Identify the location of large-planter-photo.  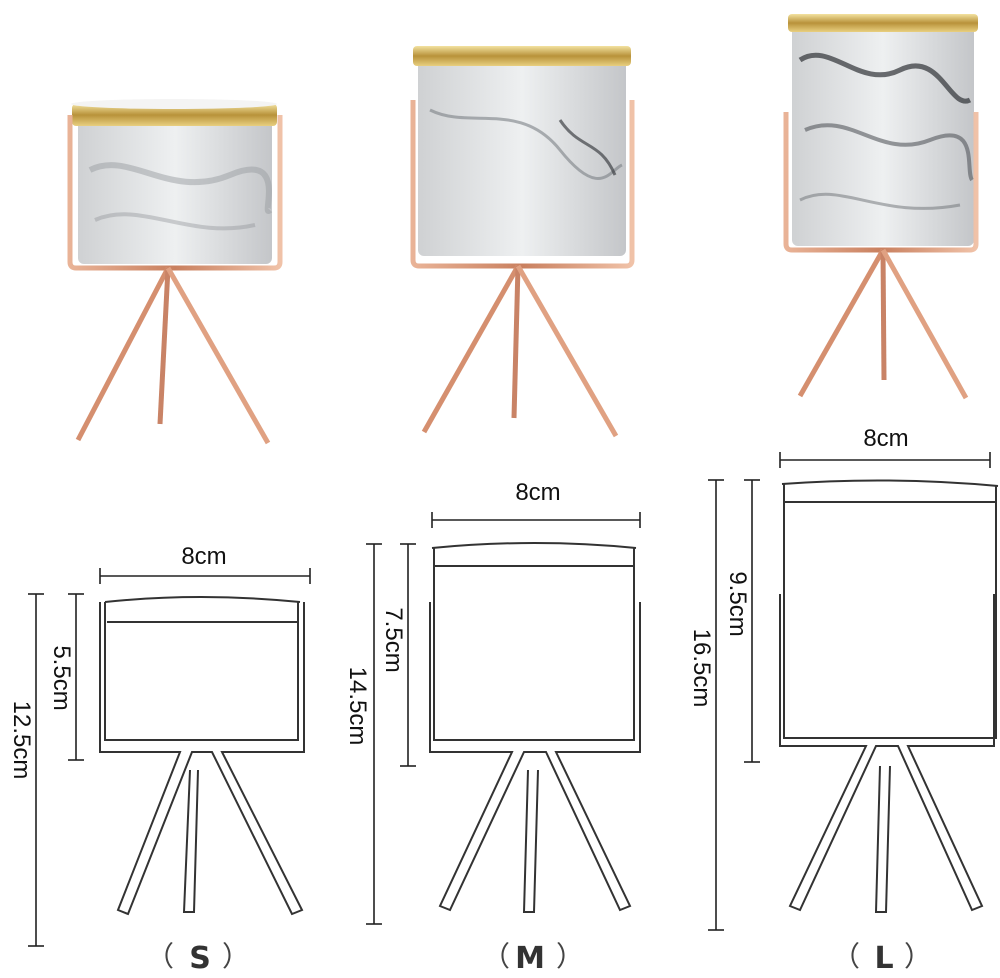
(881, 207).